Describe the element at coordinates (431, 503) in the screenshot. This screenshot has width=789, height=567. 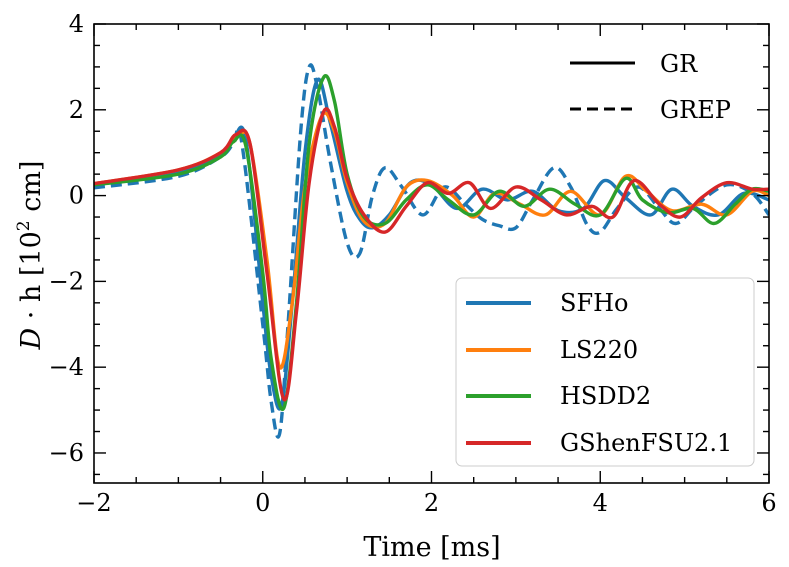
I see `x-tick-label: 2` at that location.